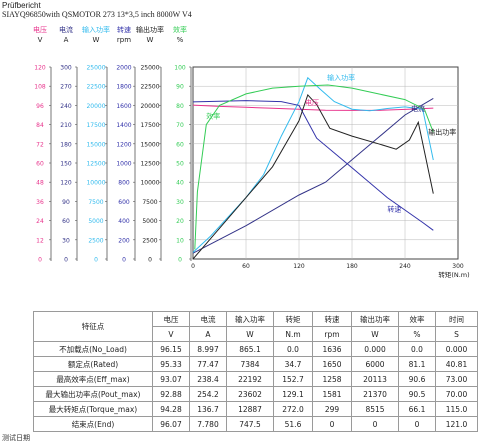 This screenshot has height=443, width=500. Describe the element at coordinates (150, 260) in the screenshot. I see `axis-tick-4-0: 0` at that location.